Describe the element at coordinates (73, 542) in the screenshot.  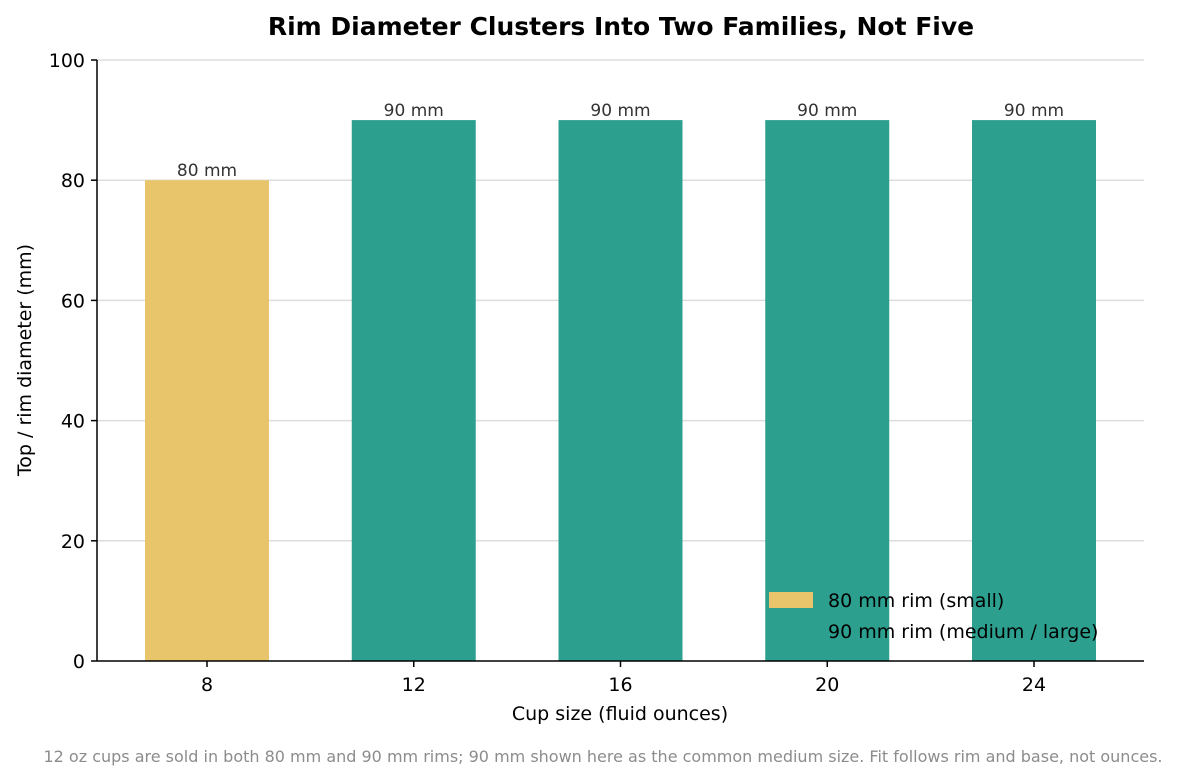
I see `y-tick-label: 20` at that location.